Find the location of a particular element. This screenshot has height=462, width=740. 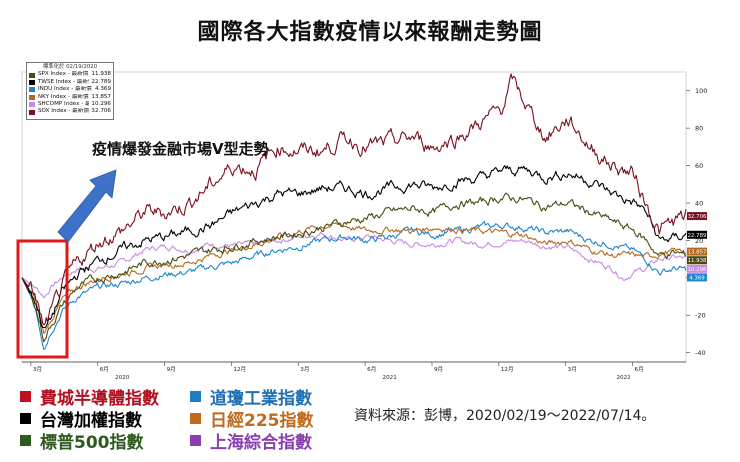

mini-legend-value: 32.706 is located at coordinates (101, 111).